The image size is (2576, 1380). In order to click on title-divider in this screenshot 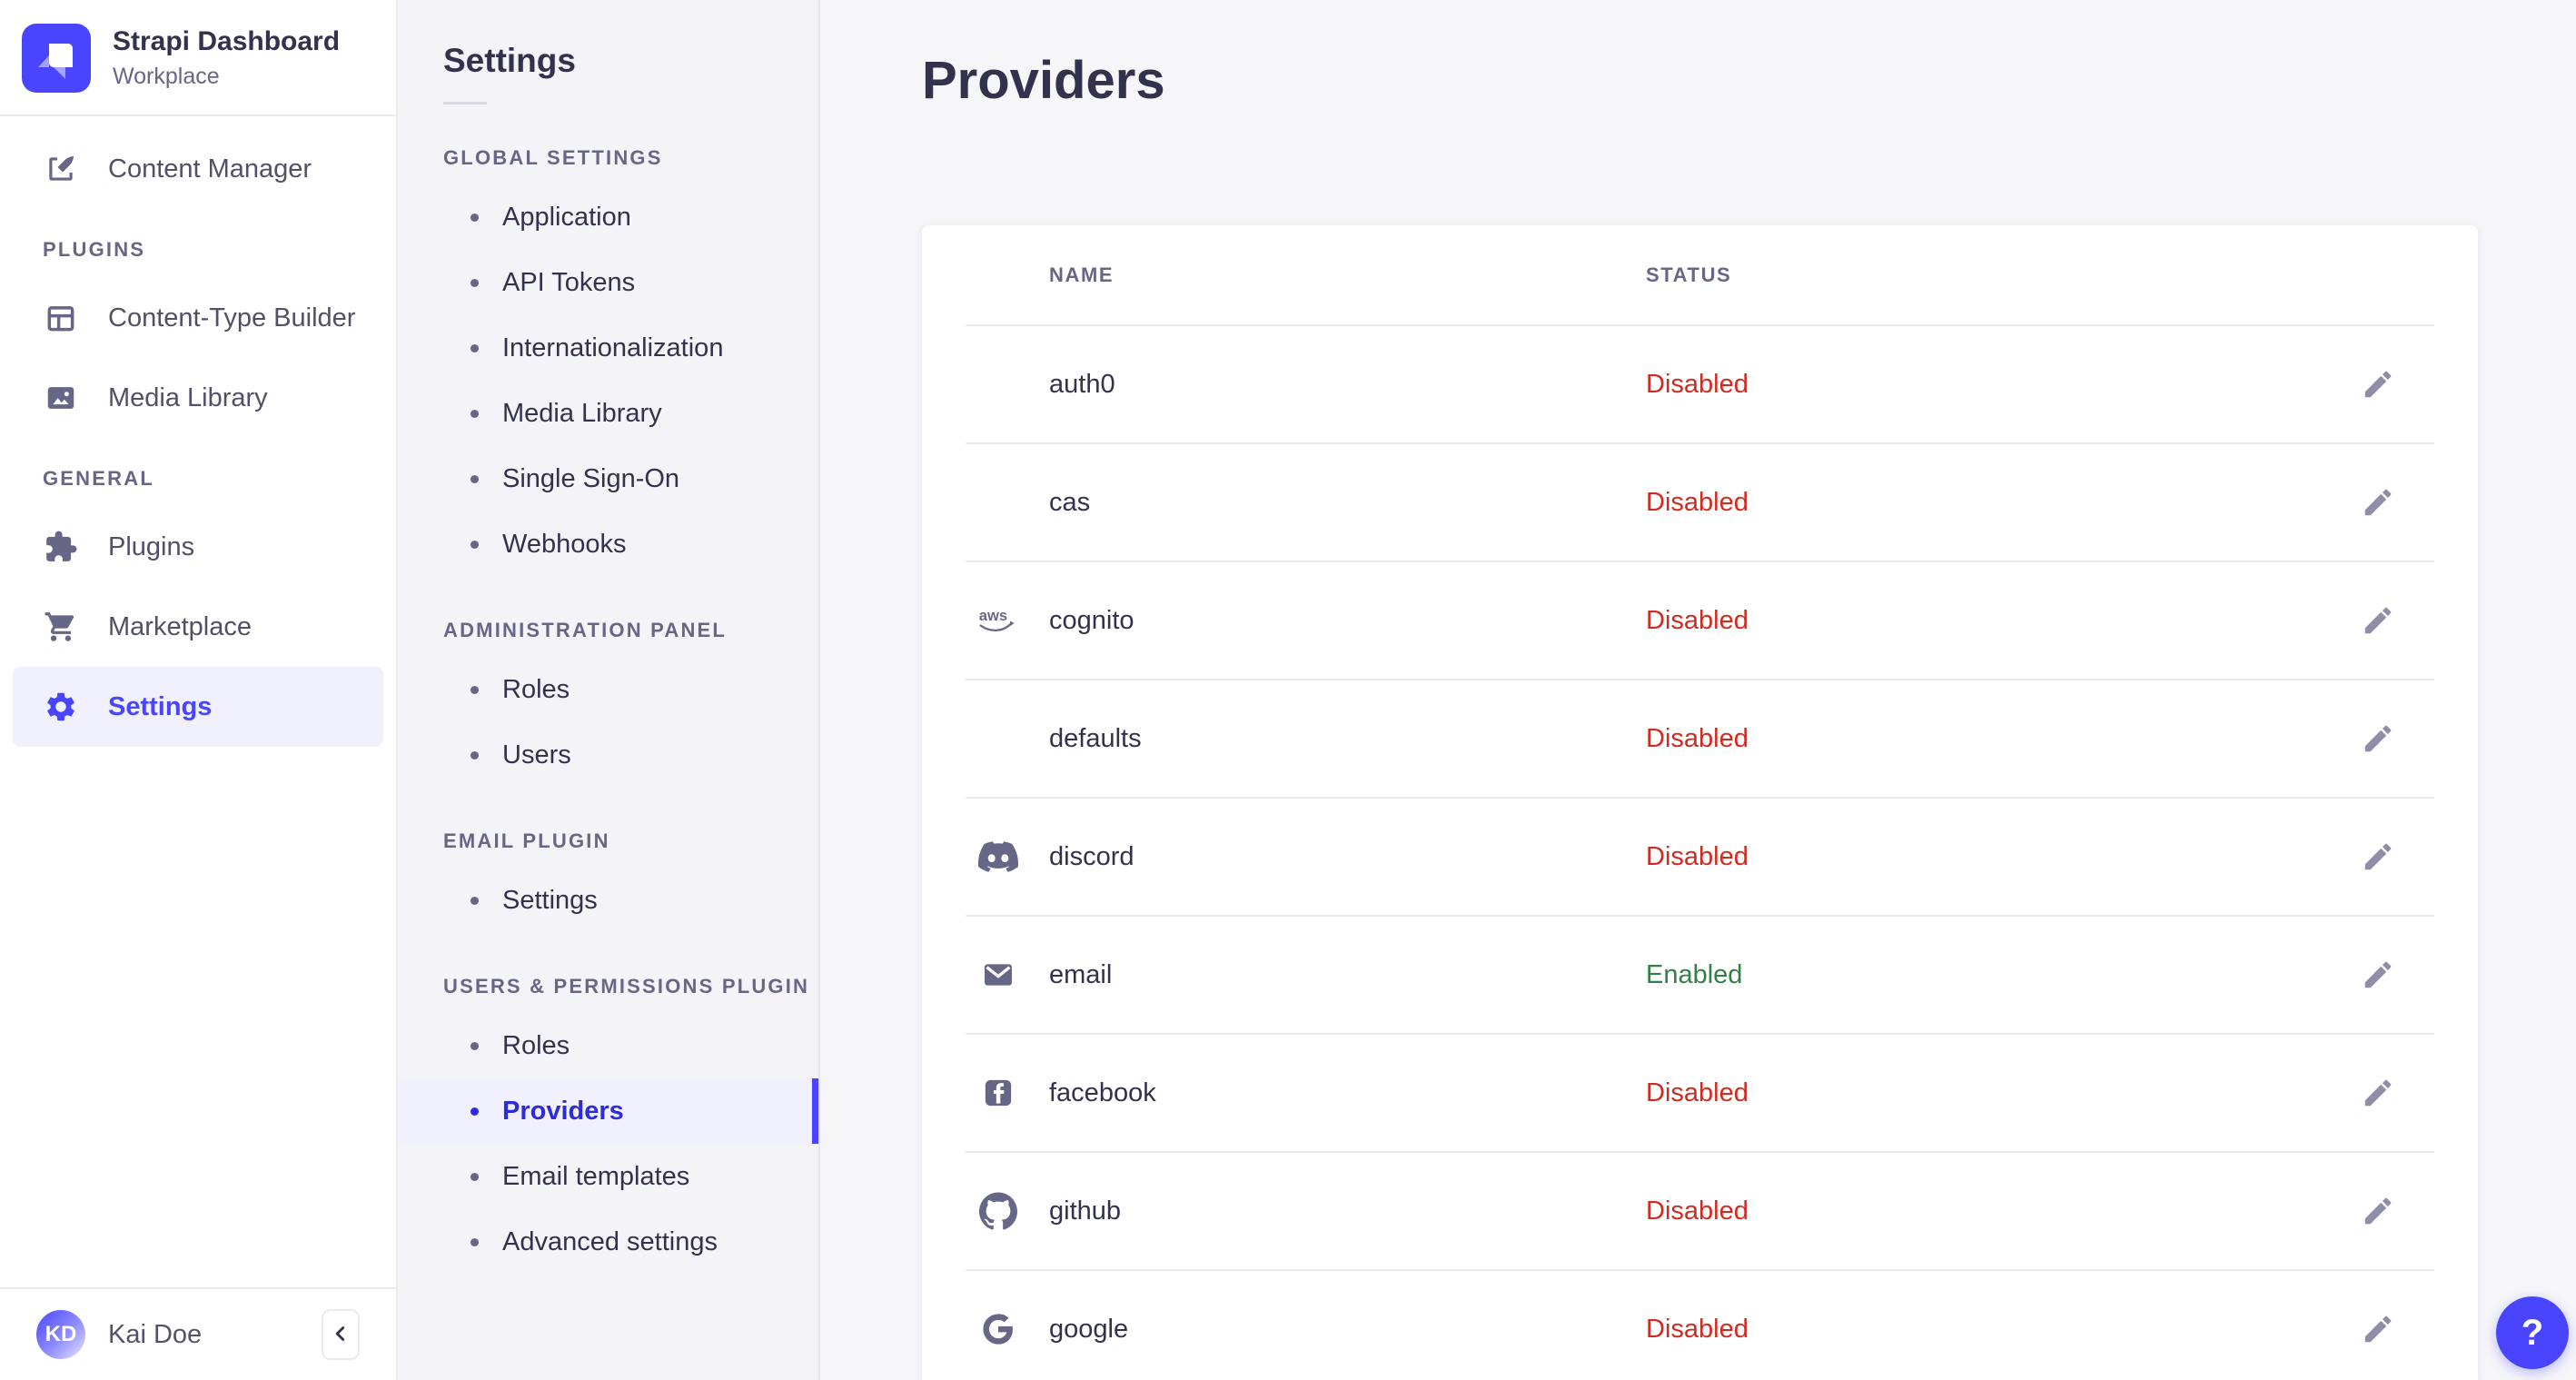, I will do `click(465, 103)`.